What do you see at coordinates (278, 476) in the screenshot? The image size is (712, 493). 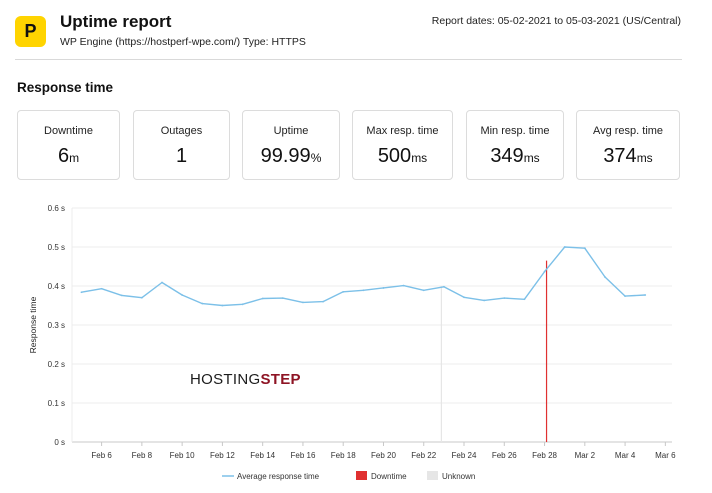 I see `legend-label: Average response time` at bounding box center [278, 476].